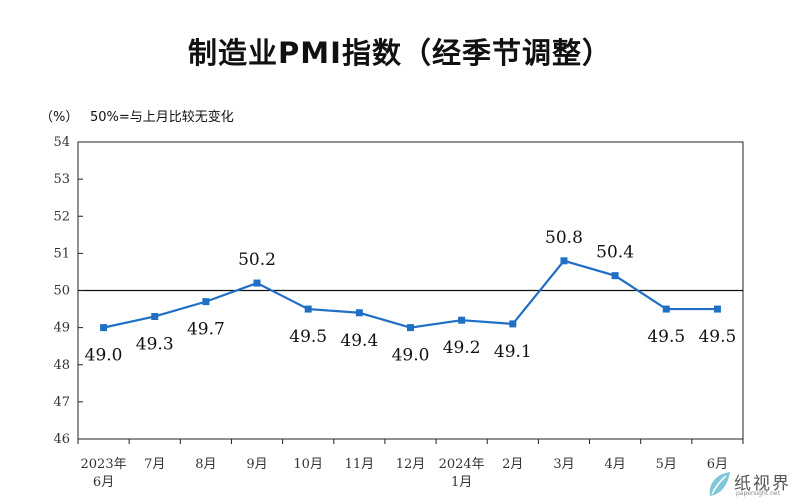  What do you see at coordinates (512, 464) in the screenshot?
I see `x-tick-label: 2月` at bounding box center [512, 464].